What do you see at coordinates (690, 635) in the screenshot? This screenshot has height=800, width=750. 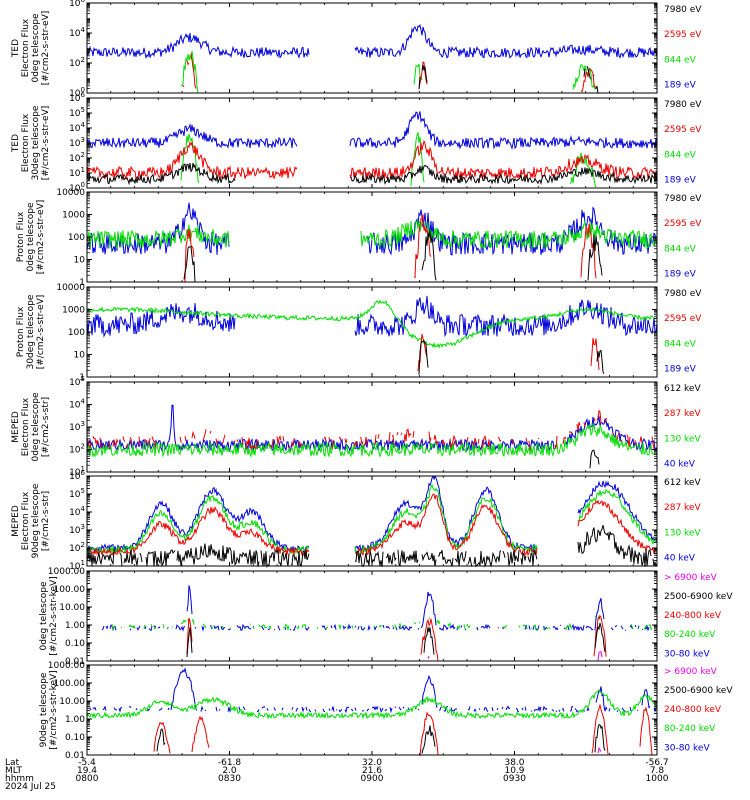 I see `meped-proton-0deg-legend-item: 80-240 keV` at bounding box center [690, 635].